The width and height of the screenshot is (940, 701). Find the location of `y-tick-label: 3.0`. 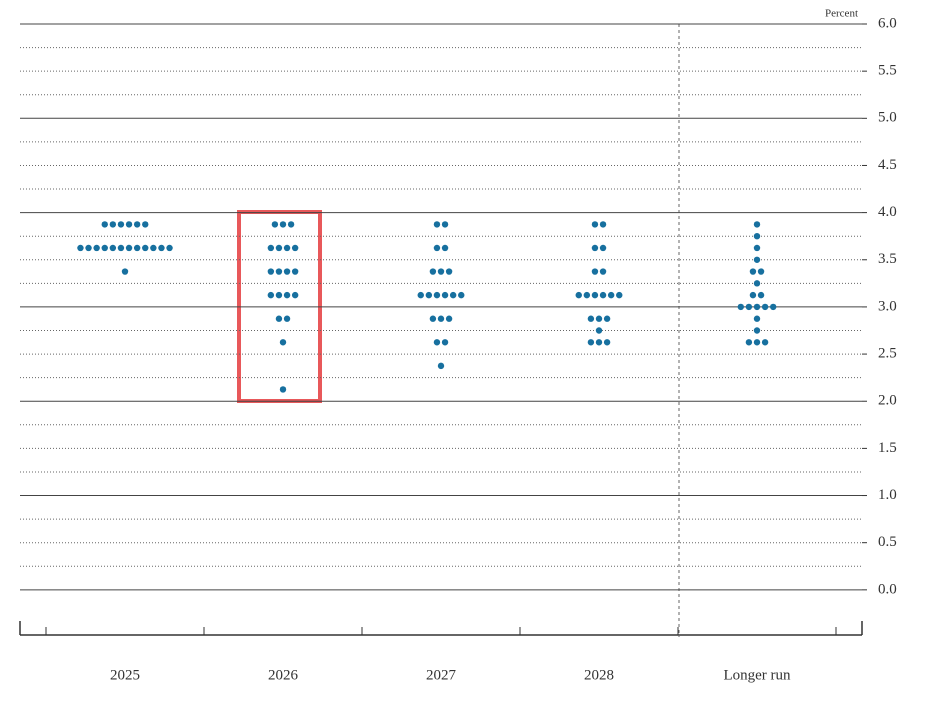

y-tick-label: 3.0 is located at coordinates (887, 306).